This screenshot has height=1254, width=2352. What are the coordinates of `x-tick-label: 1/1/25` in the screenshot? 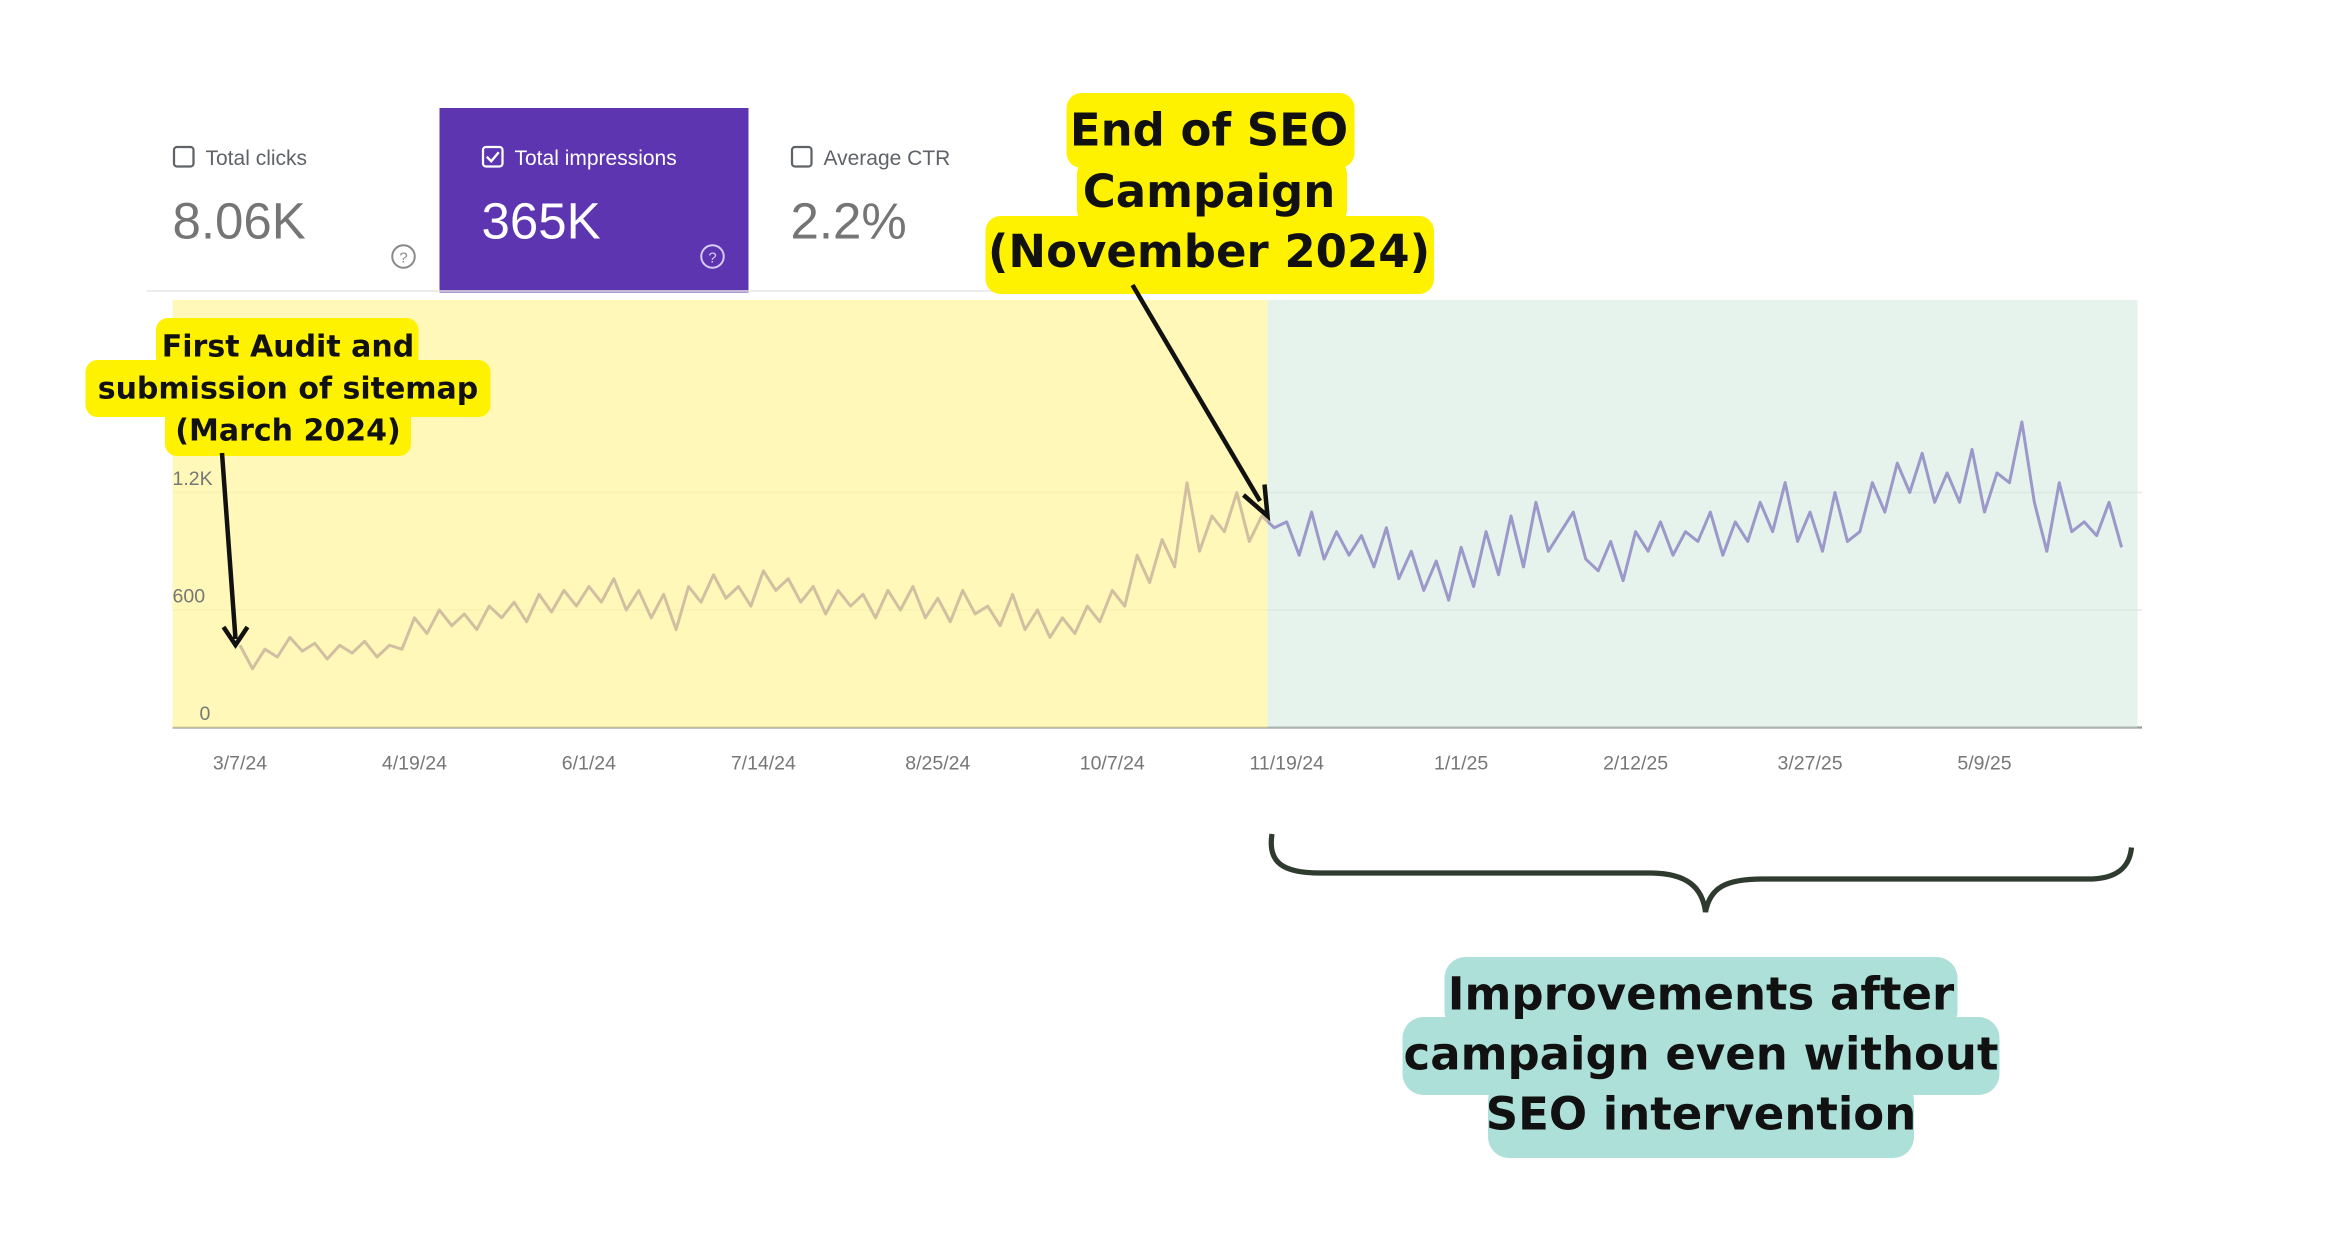 It's located at (1461, 764).